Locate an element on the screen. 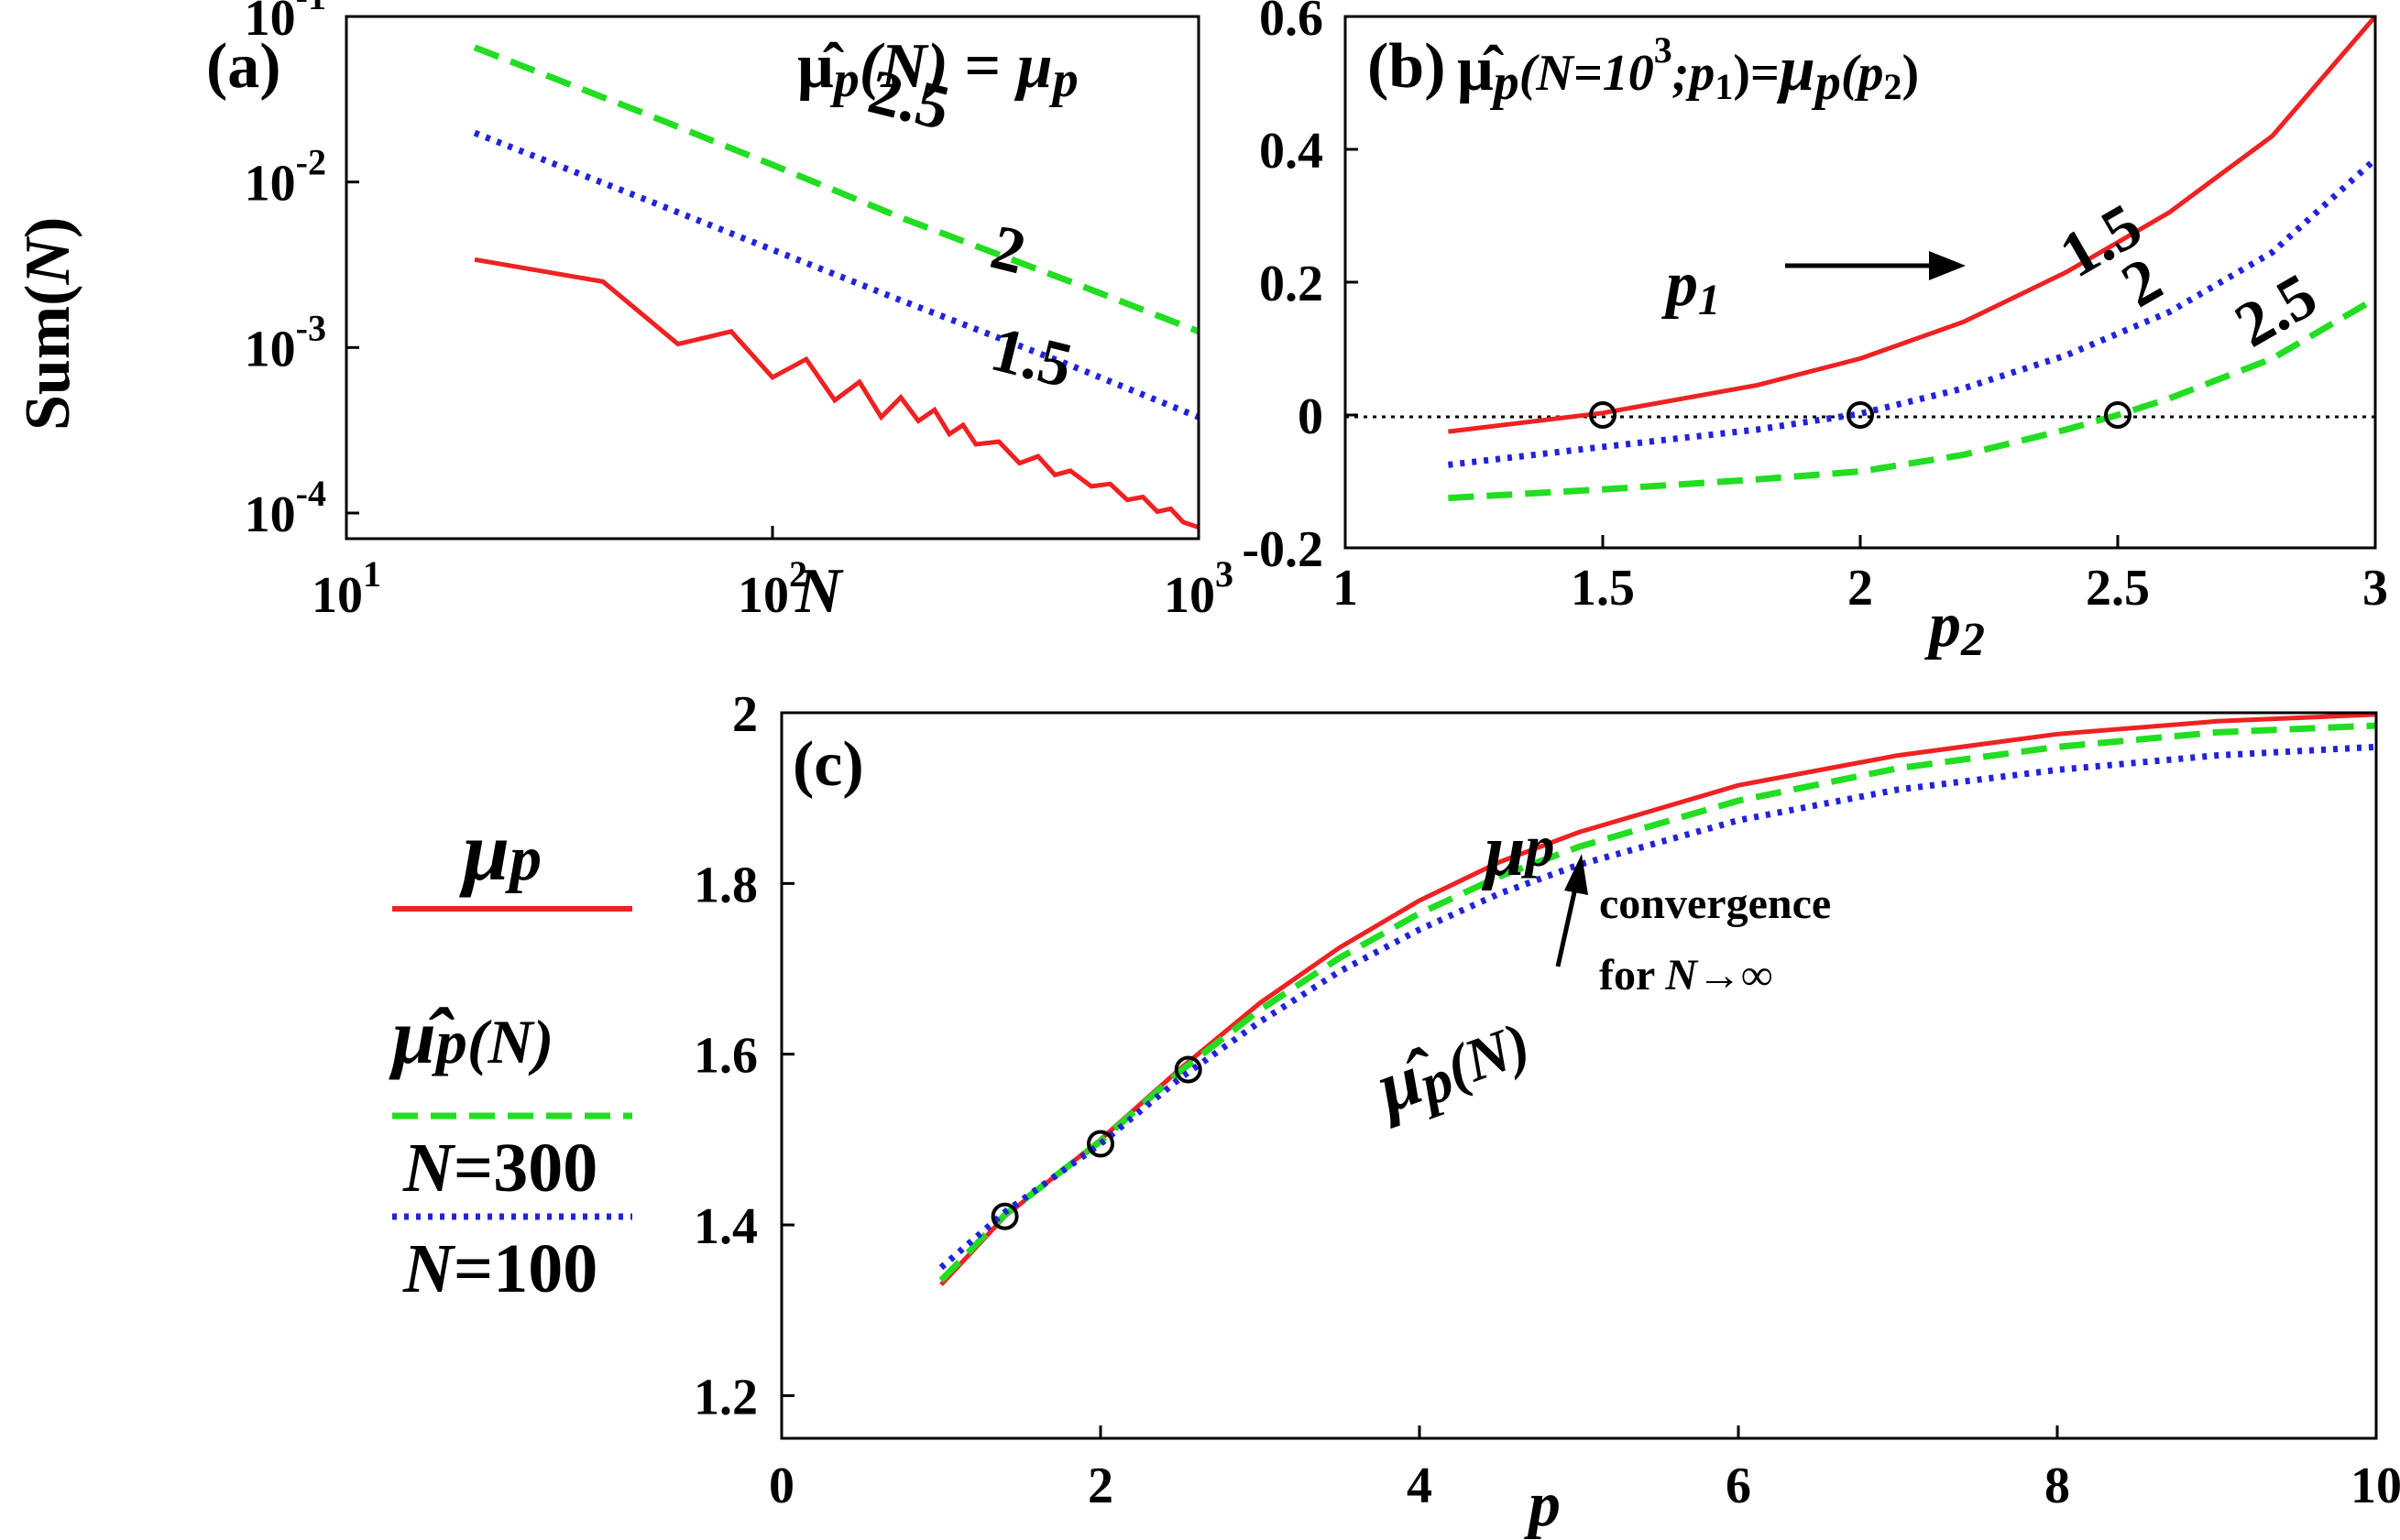 This screenshot has width=2400, height=1540. panel-a-title-p: p is located at coordinates (845, 79).